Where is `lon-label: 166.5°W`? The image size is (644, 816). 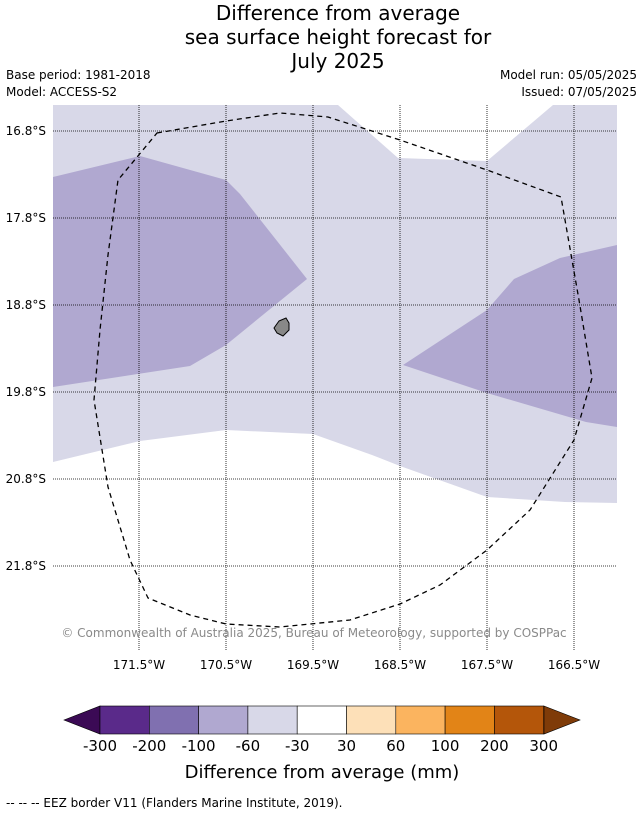
lon-label: 166.5°W is located at coordinates (574, 665).